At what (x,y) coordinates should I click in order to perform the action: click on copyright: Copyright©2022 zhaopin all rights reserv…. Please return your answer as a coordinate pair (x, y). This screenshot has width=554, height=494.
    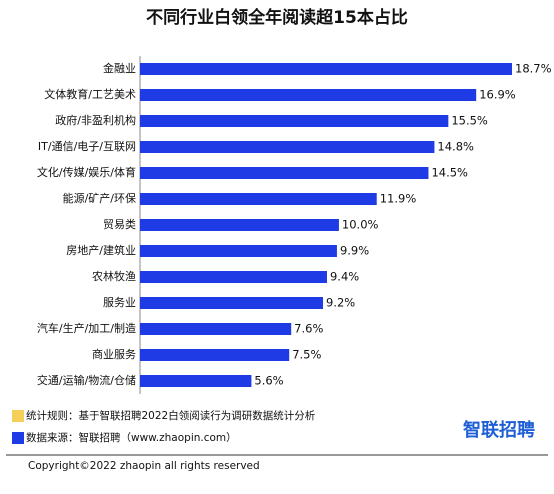
    Looking at the image, I should click on (144, 466).